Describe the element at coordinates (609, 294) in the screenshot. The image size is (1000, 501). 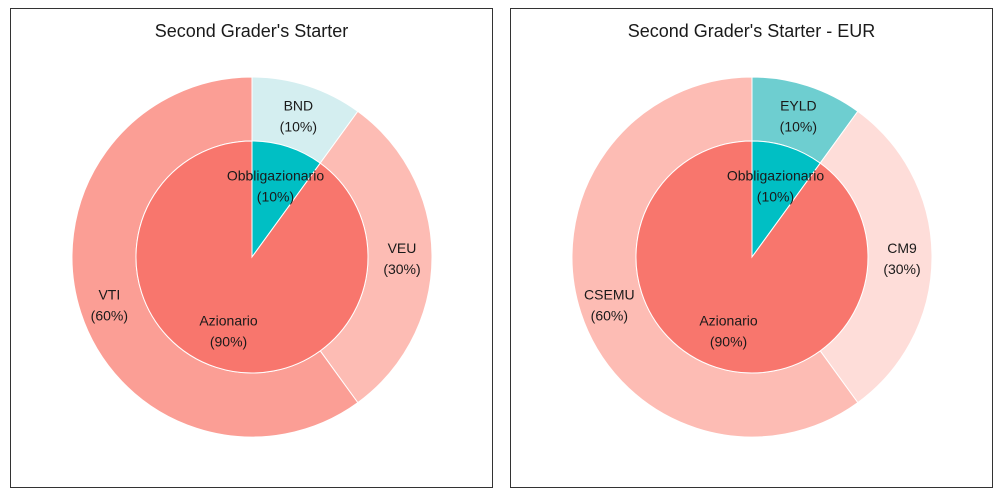
I see `outer-ring-label: CSEMU` at that location.